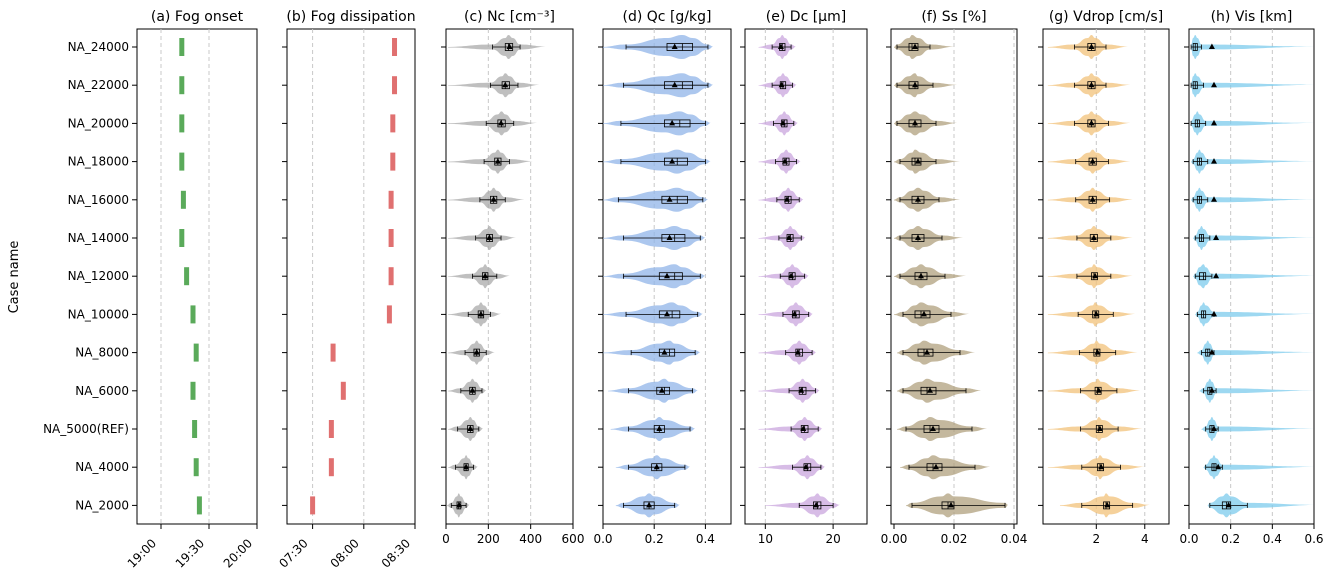 The width and height of the screenshot is (1340, 572). What do you see at coordinates (350, 17) in the screenshot?
I see `panel-b-title: (b) Fog dissipation` at bounding box center [350, 17].